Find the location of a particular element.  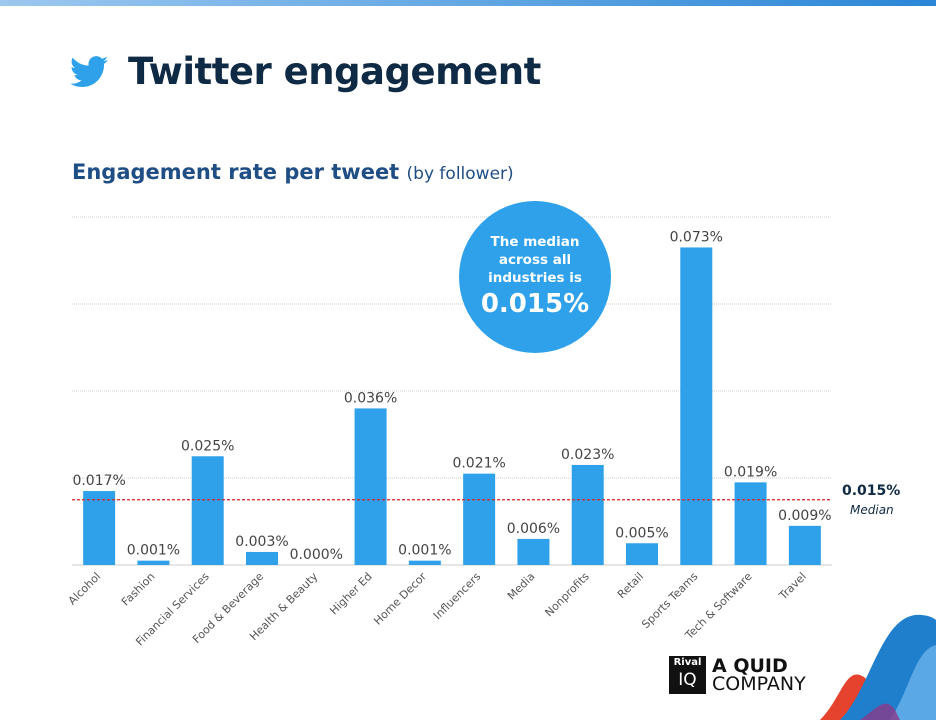

x-tick-label: Influencers is located at coordinates (457, 596).